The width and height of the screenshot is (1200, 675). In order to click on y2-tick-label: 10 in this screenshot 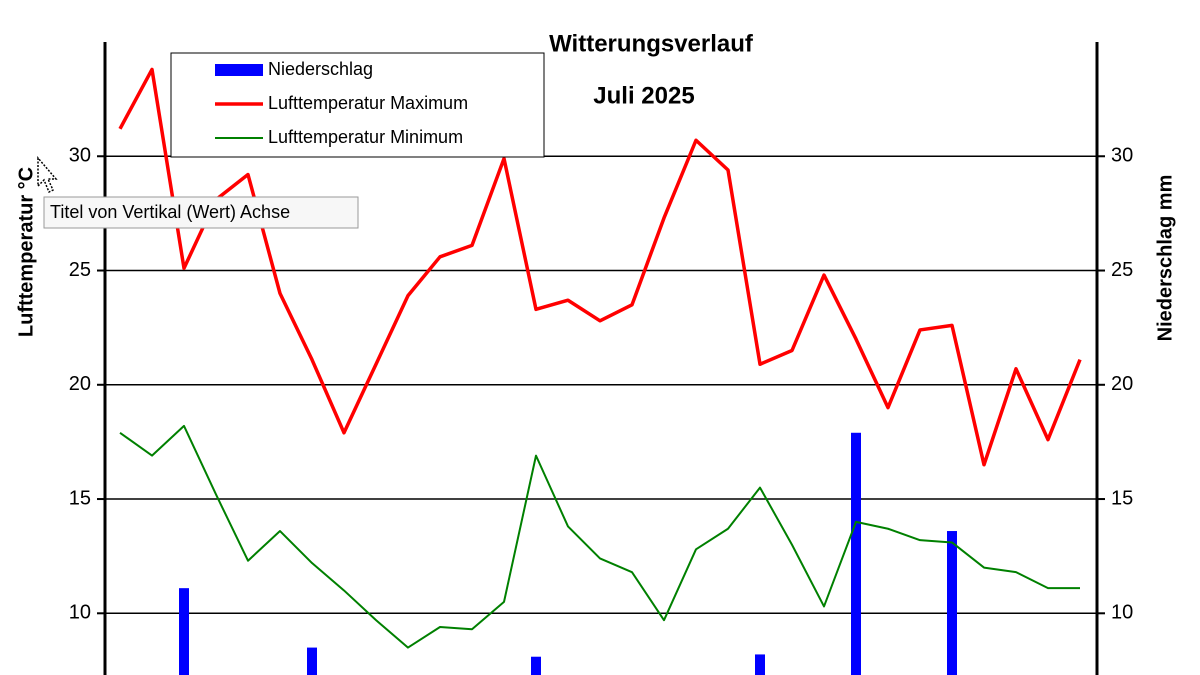, I will do `click(1122, 613)`.